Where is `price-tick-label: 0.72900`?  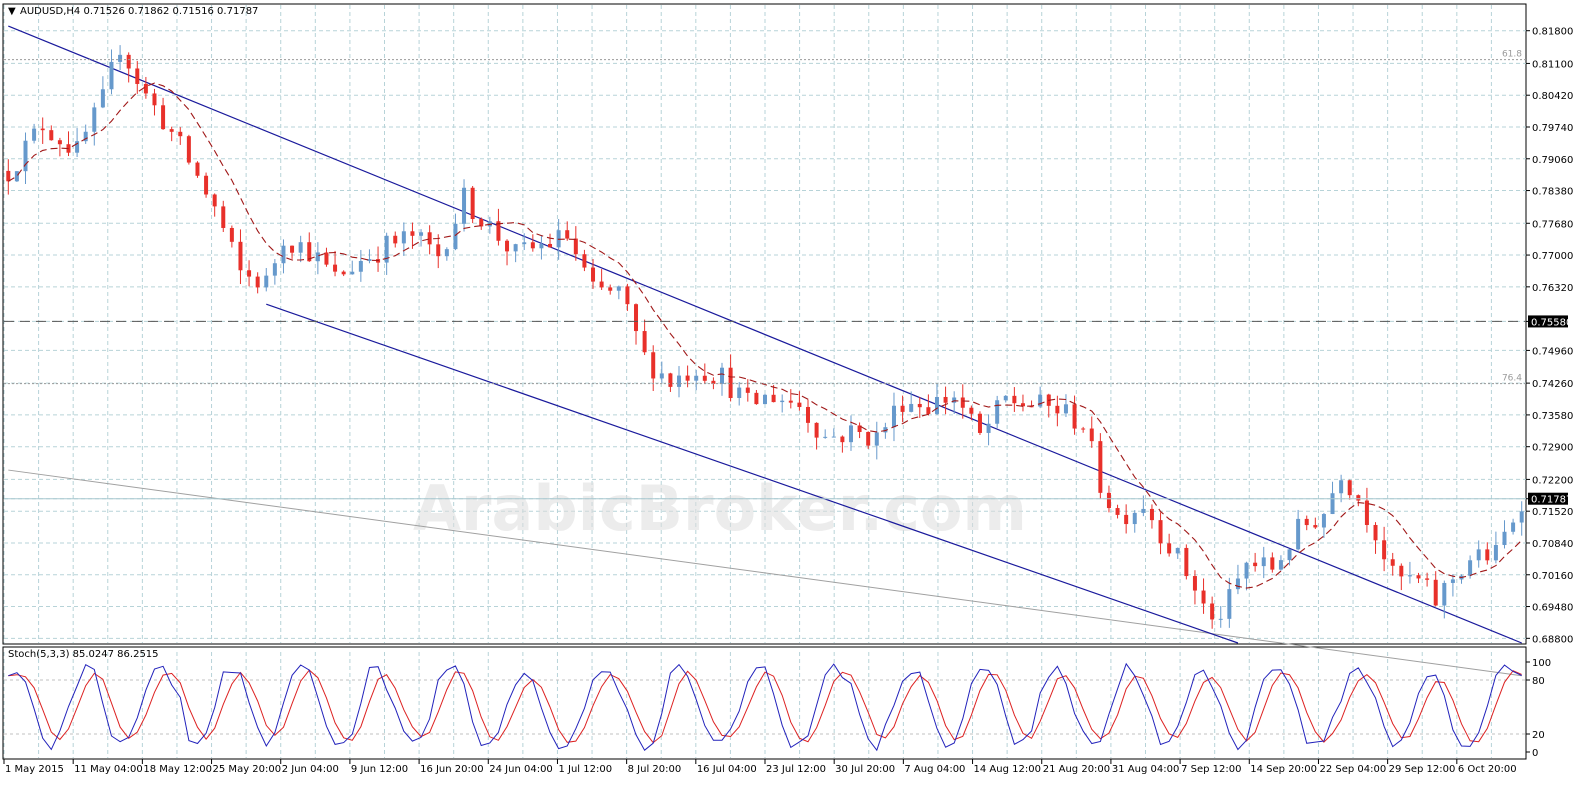
price-tick-label: 0.72900 is located at coordinates (1552, 448).